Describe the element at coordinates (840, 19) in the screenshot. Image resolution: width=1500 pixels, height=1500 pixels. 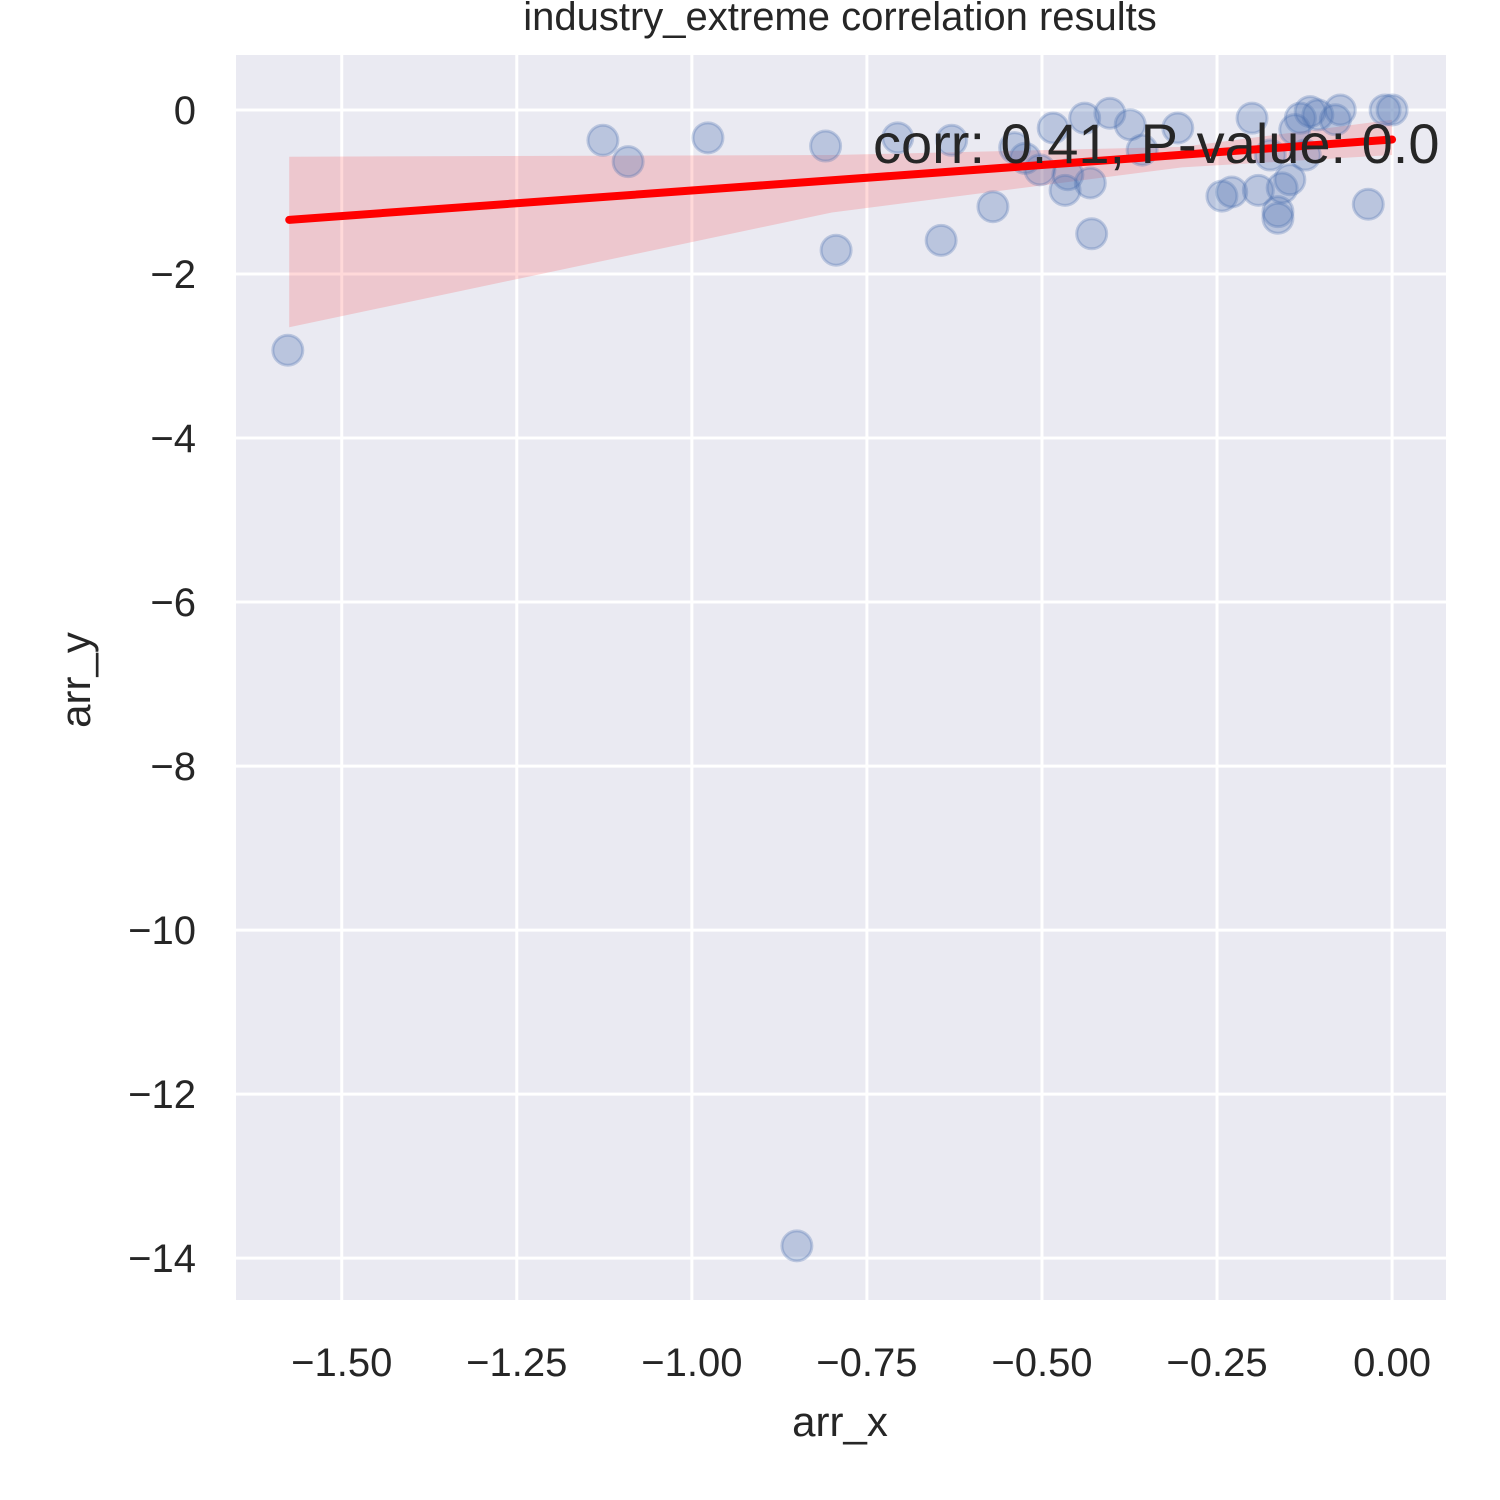
I see `chart-title: industry_extreme correlation results` at that location.